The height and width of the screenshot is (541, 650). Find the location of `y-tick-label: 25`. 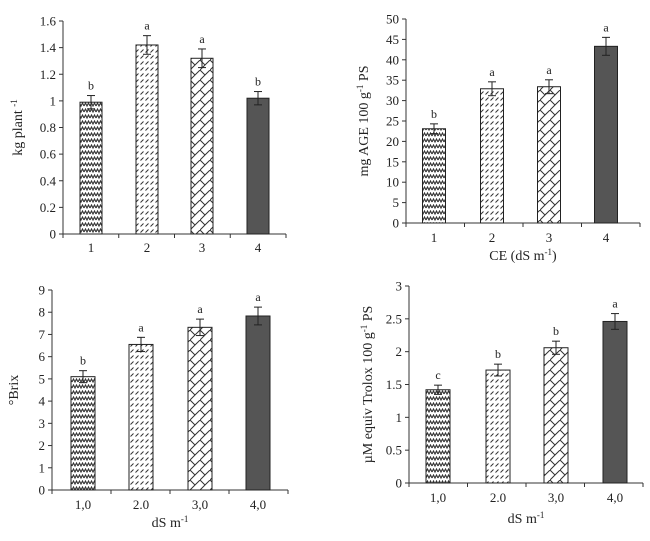

y-tick-label: 25 is located at coordinates (392, 121).